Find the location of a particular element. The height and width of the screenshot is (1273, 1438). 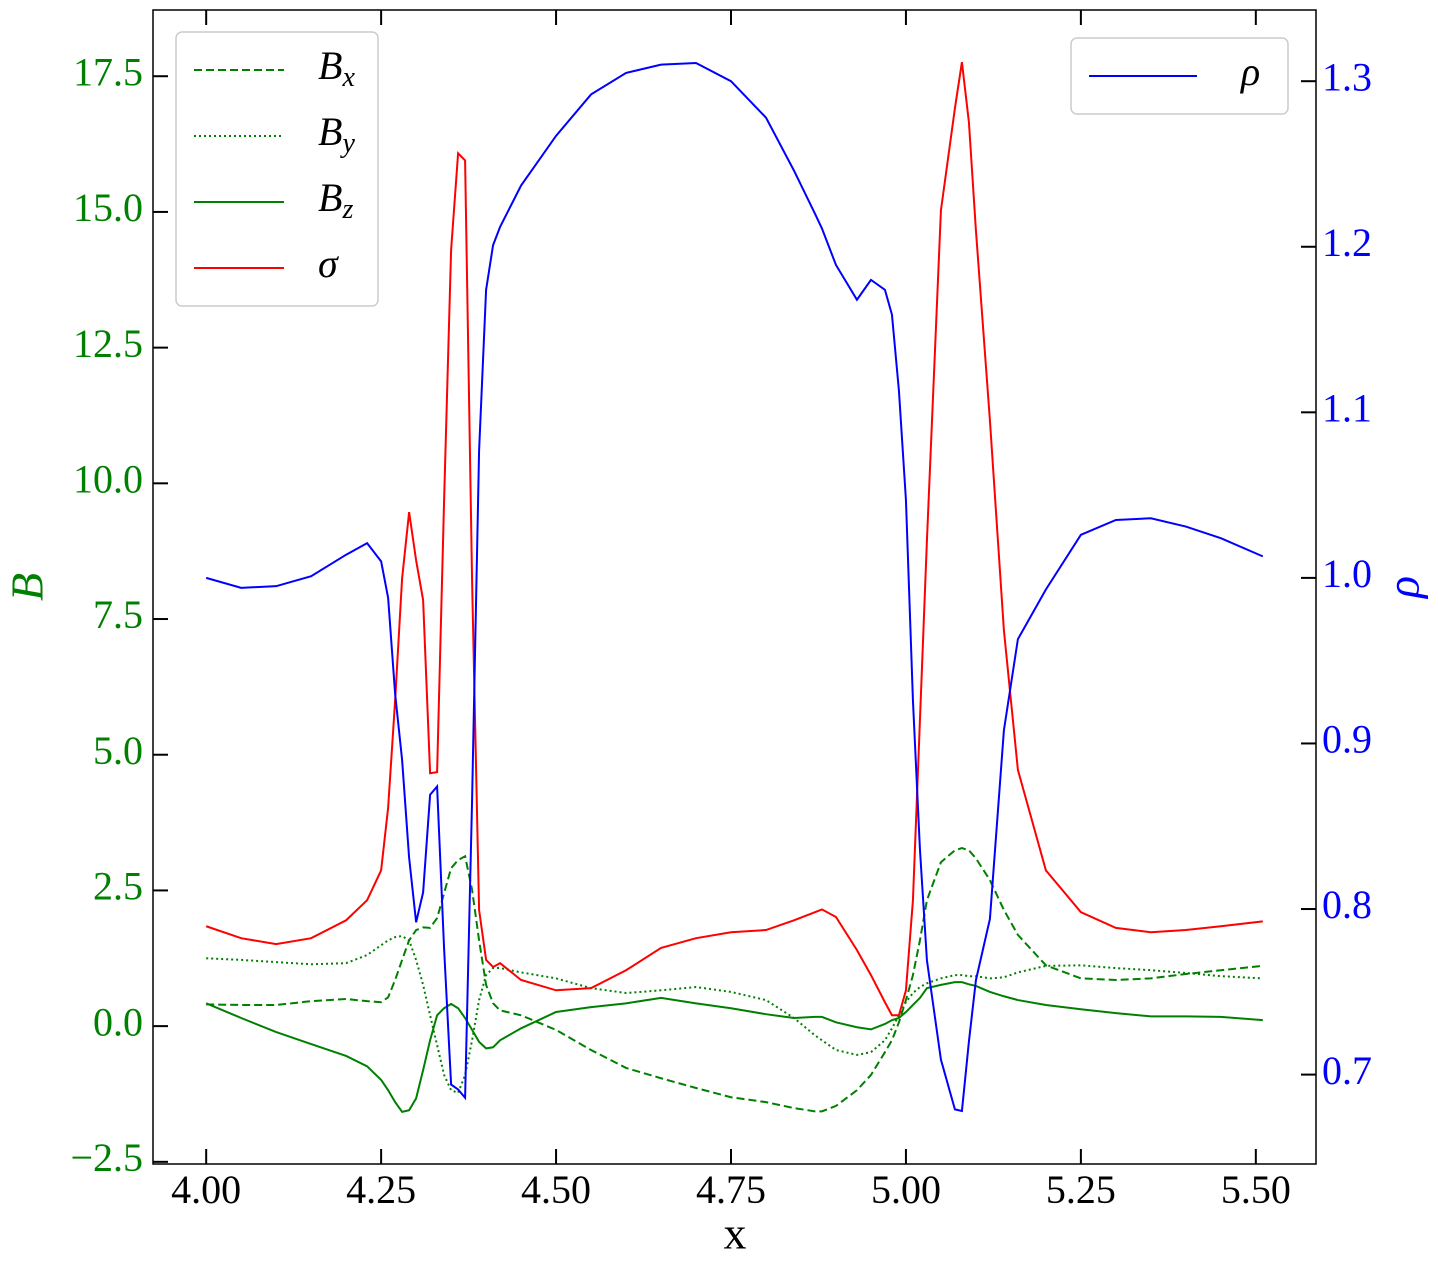

x-tick-label: 4.75 is located at coordinates (731, 1189).